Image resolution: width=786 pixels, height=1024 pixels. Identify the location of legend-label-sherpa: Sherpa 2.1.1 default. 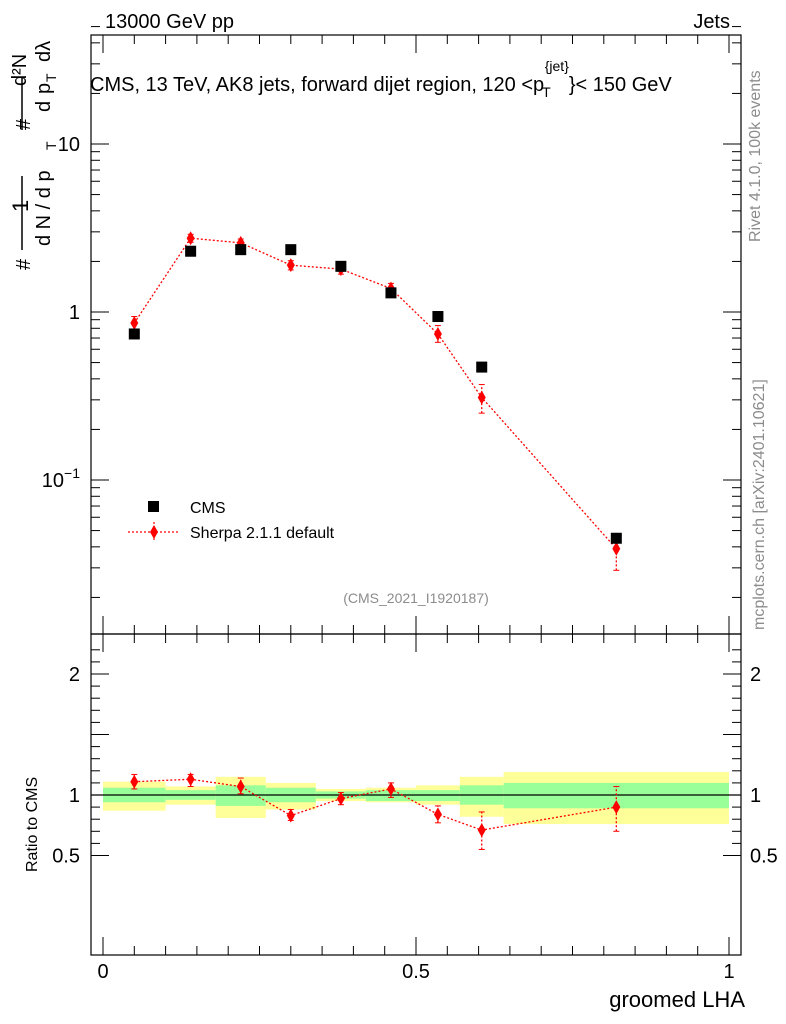
(262, 533).